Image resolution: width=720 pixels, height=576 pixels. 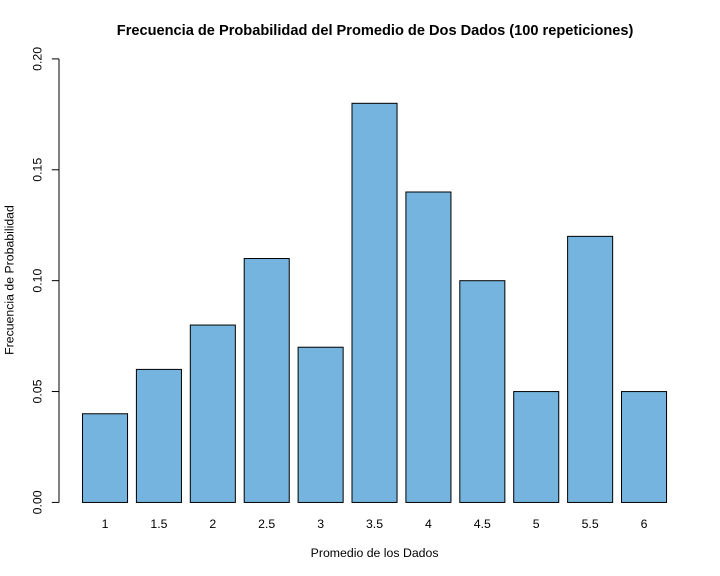 I want to click on svg-text: 0.20, so click(x=38, y=59).